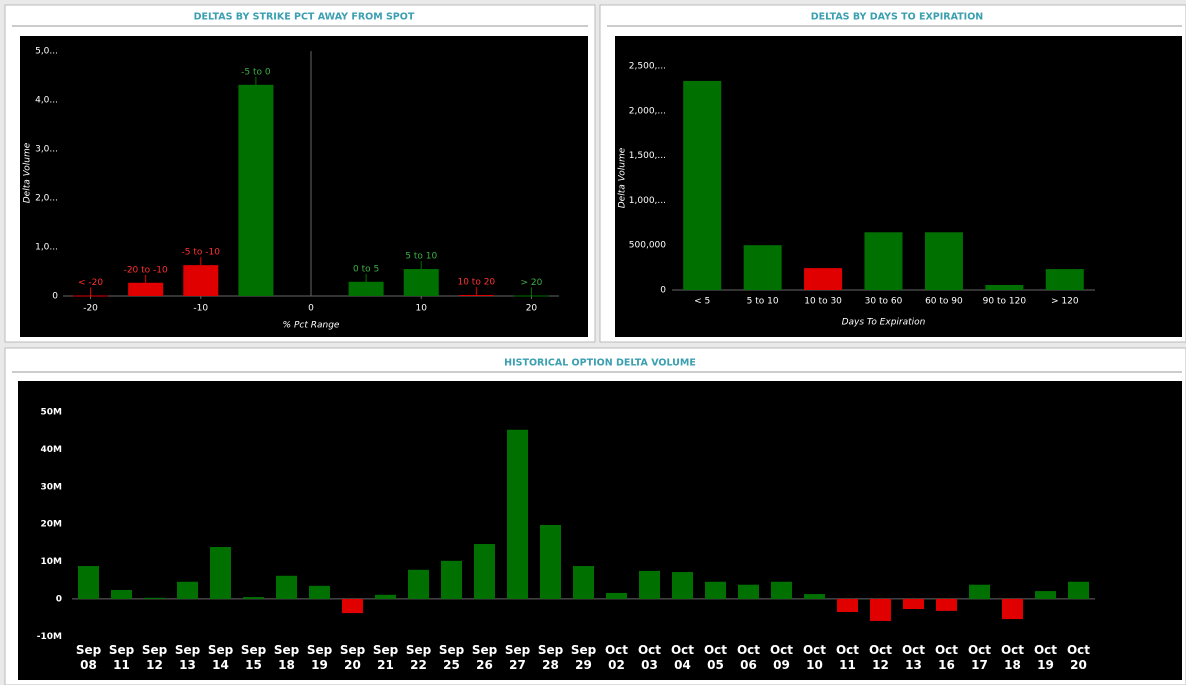 Image resolution: width=1186 pixels, height=685 pixels. Describe the element at coordinates (814, 657) in the screenshot. I see `x-tick-label: Oct 10` at that location.